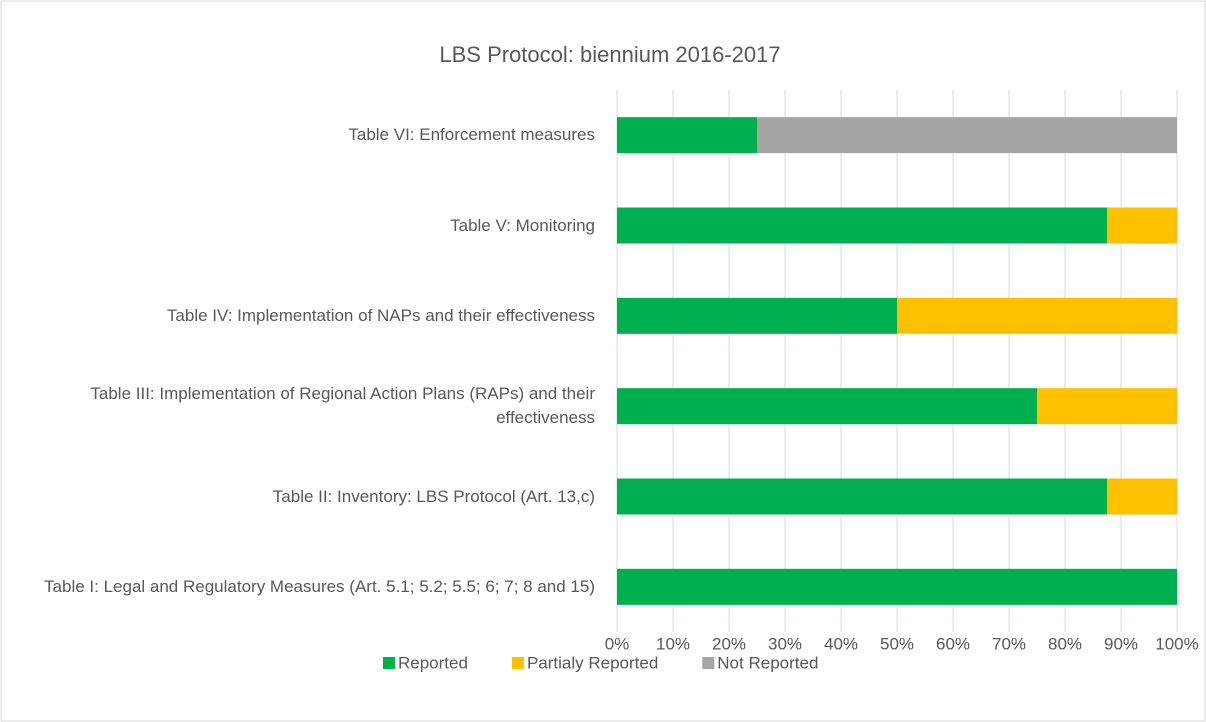 The height and width of the screenshot is (722, 1206). I want to click on y-tick-label: Table VI: Enforcement measures, so click(471, 135).